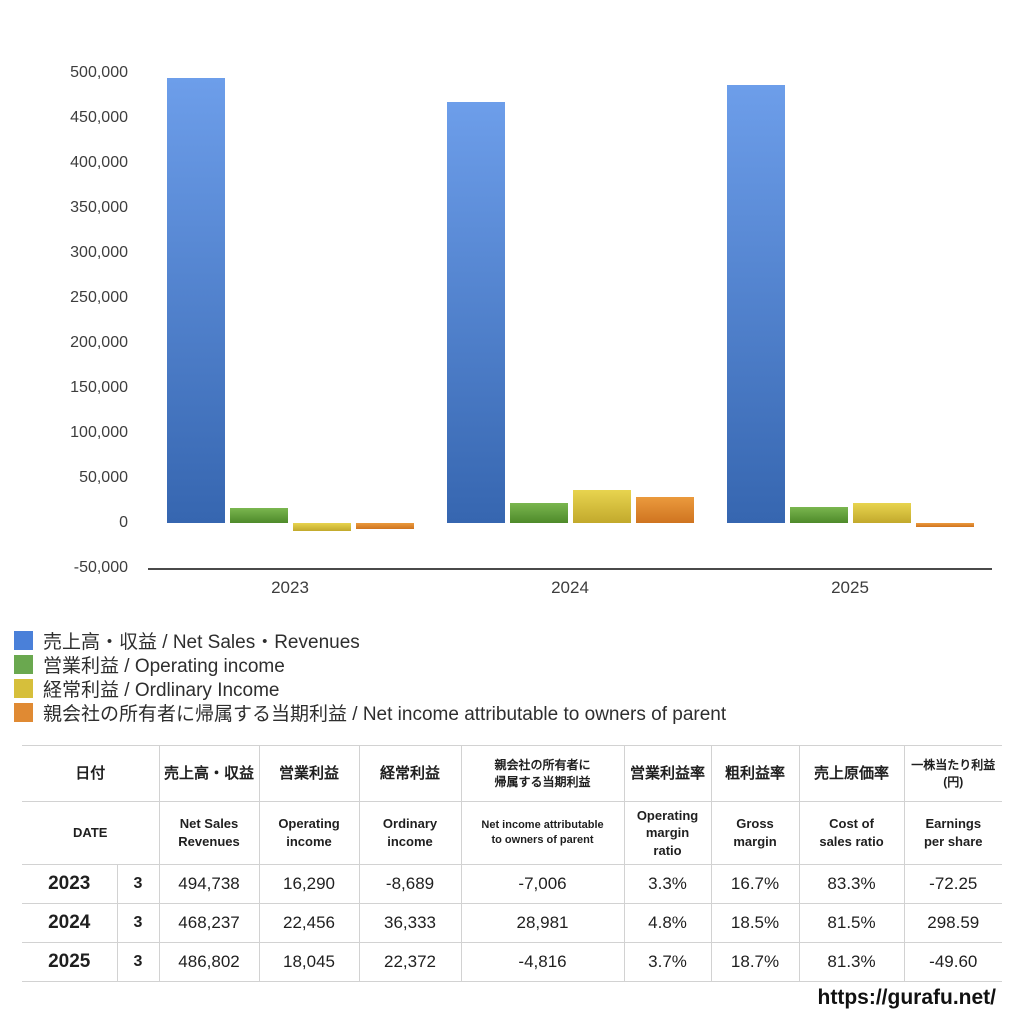 Image resolution: width=1024 pixels, height=1024 pixels. I want to click on table-header-cell: 売上原価率, so click(851, 773).